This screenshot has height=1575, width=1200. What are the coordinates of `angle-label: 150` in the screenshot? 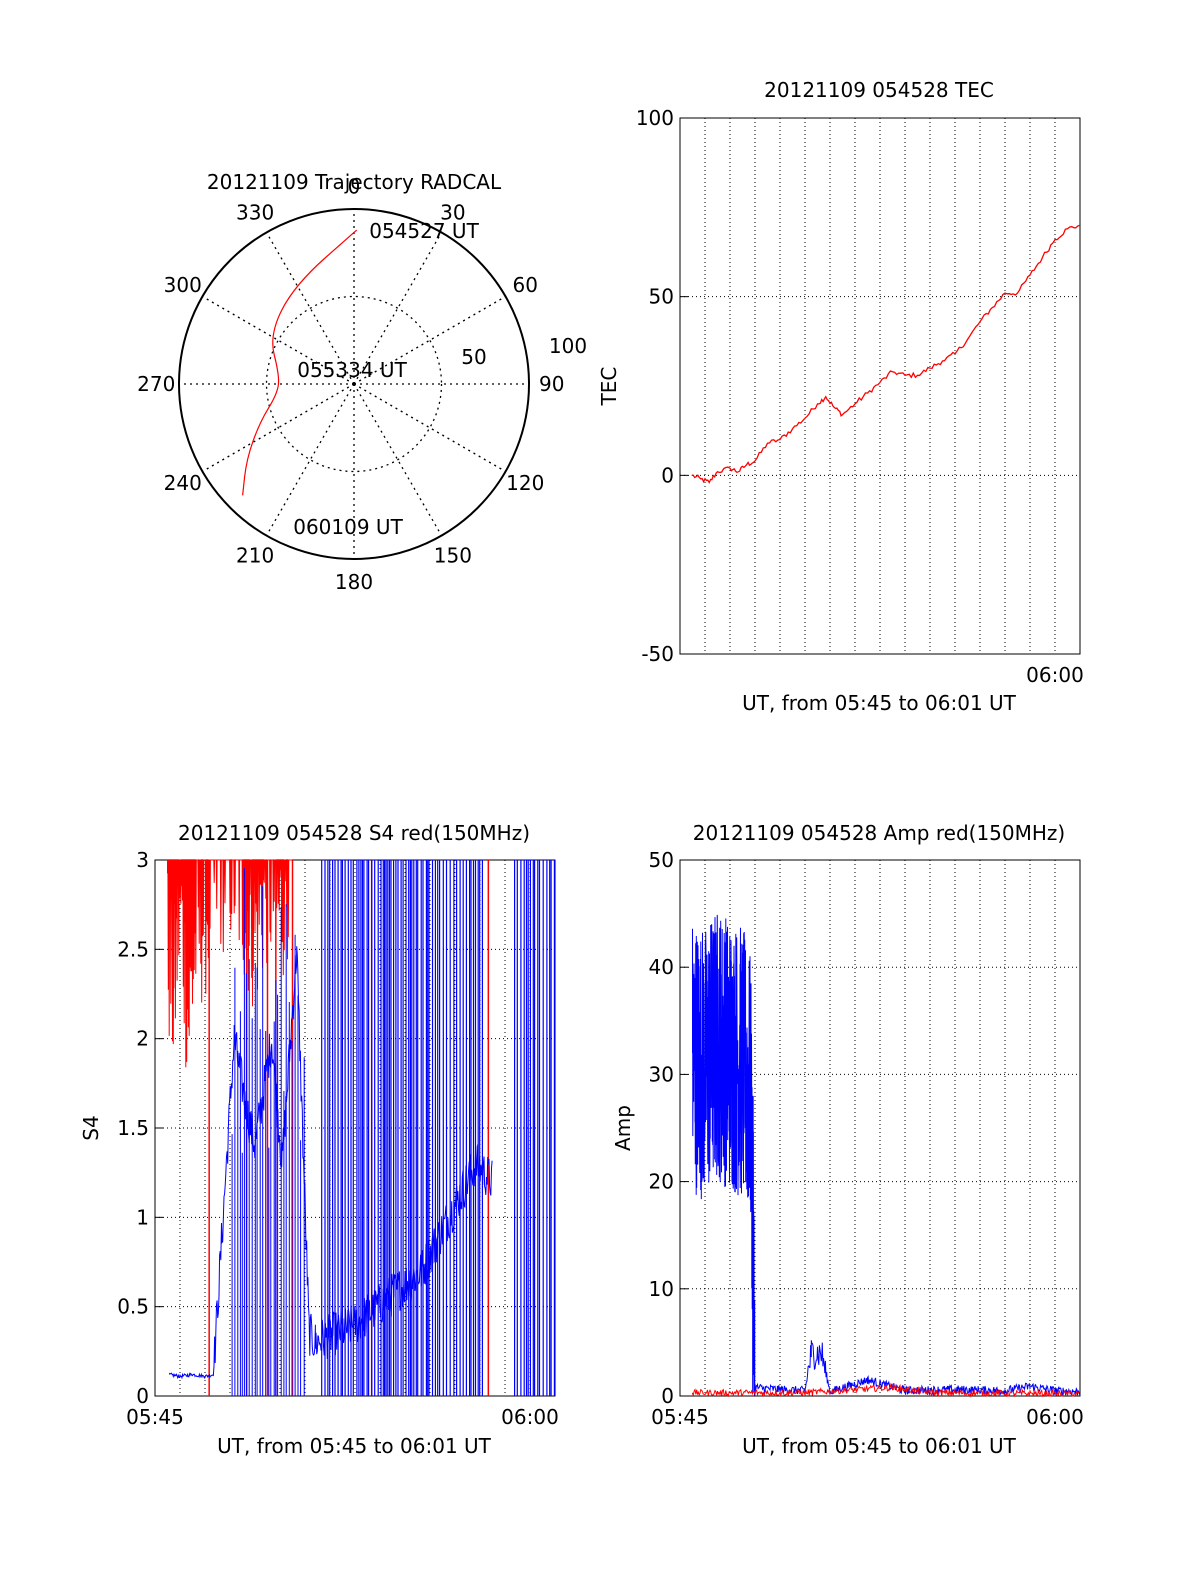 It's located at (453, 555).